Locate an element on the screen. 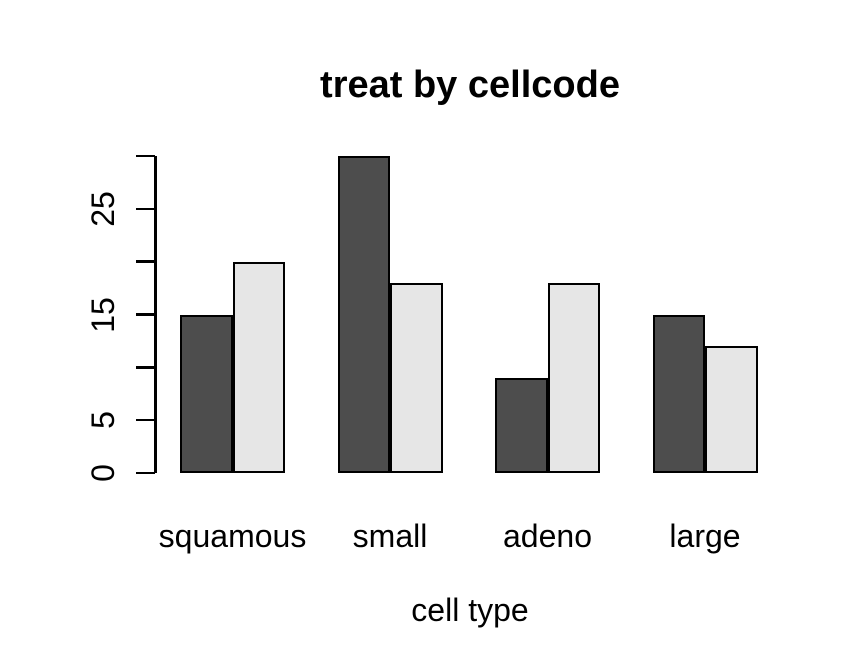 The width and height of the screenshot is (864, 672). x-axis-title: cell type is located at coordinates (470, 610).